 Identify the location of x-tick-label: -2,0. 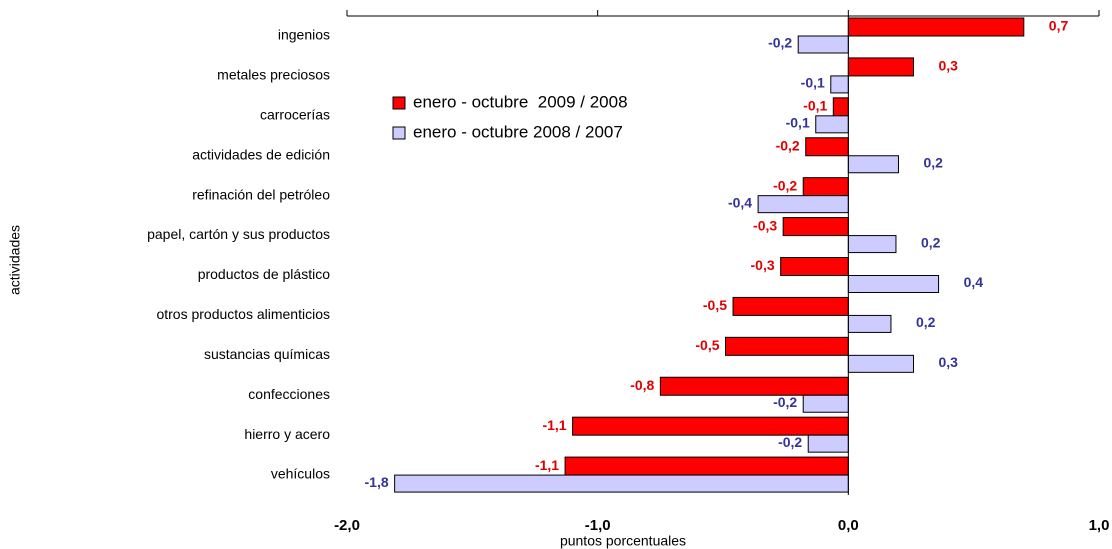
(347, 525).